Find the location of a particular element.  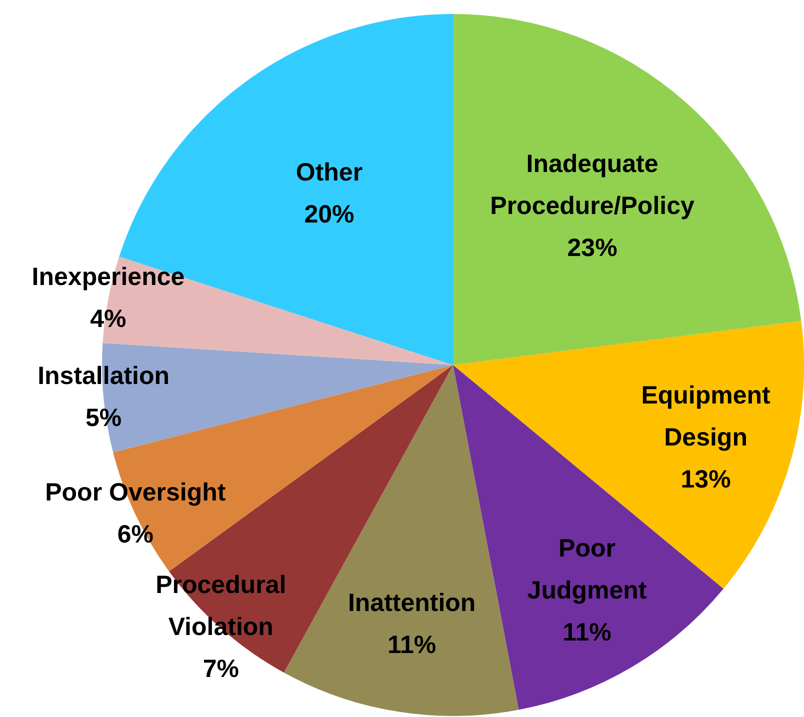

slice-label: Installation is located at coordinates (104, 376).